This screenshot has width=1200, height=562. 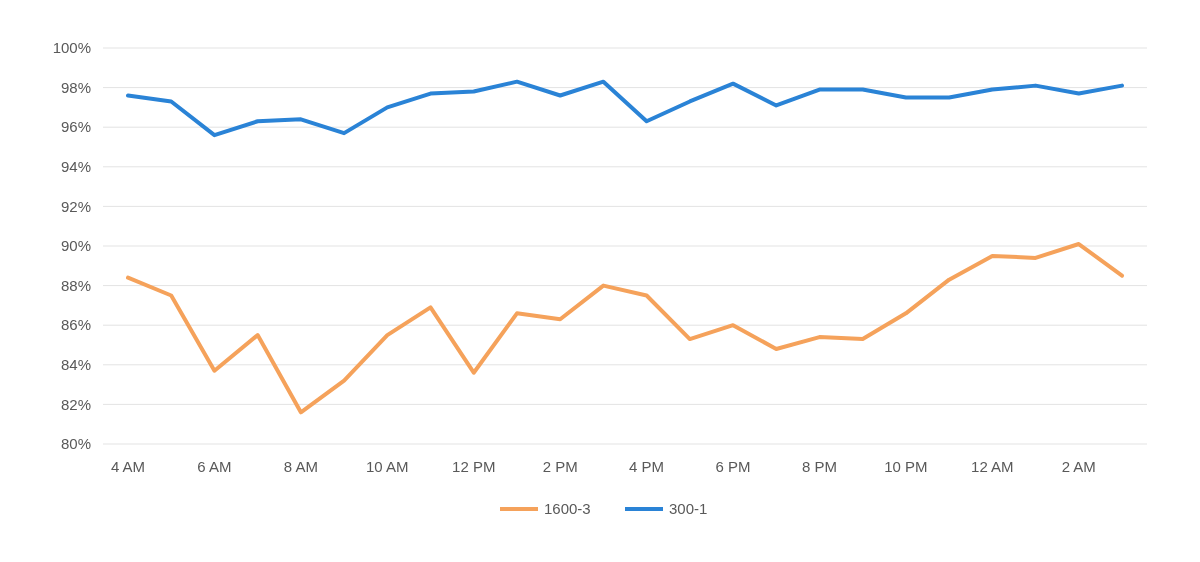 I want to click on x-tick-label: 12 AM, so click(x=992, y=466).